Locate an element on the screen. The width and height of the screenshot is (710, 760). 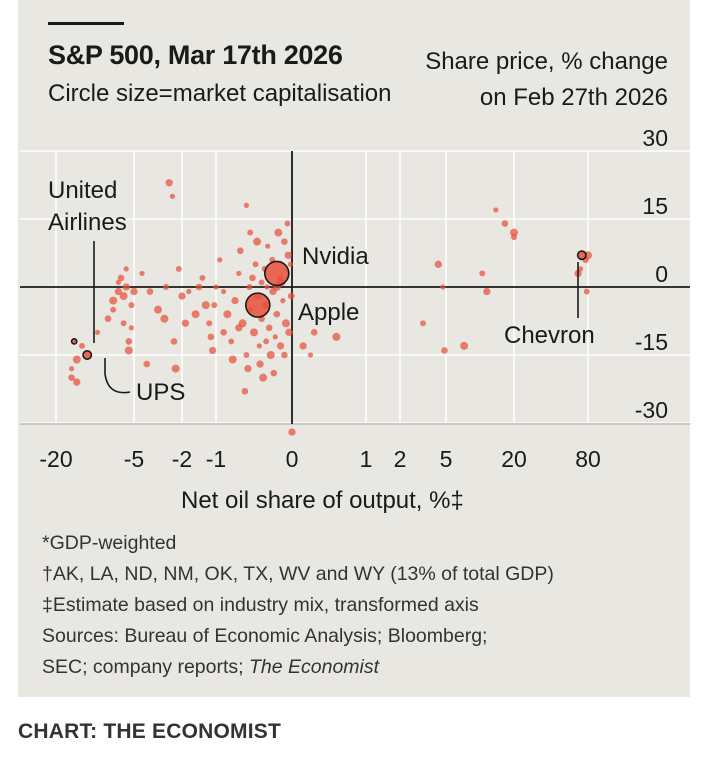
annotation-united-line2: Airlines is located at coordinates (87, 222).